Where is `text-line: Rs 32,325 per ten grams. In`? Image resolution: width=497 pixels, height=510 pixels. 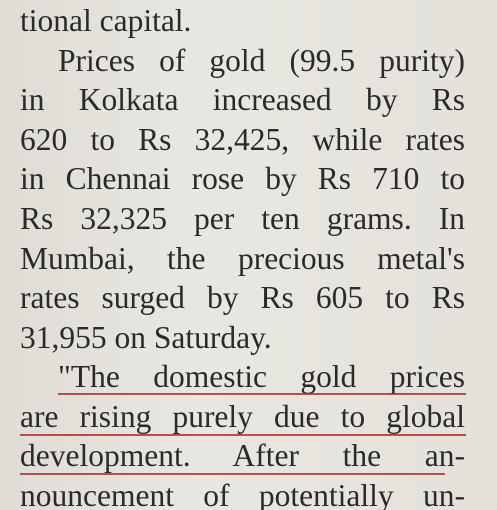 text-line: Rs 32,325 per ten grams. In is located at coordinates (242, 218).